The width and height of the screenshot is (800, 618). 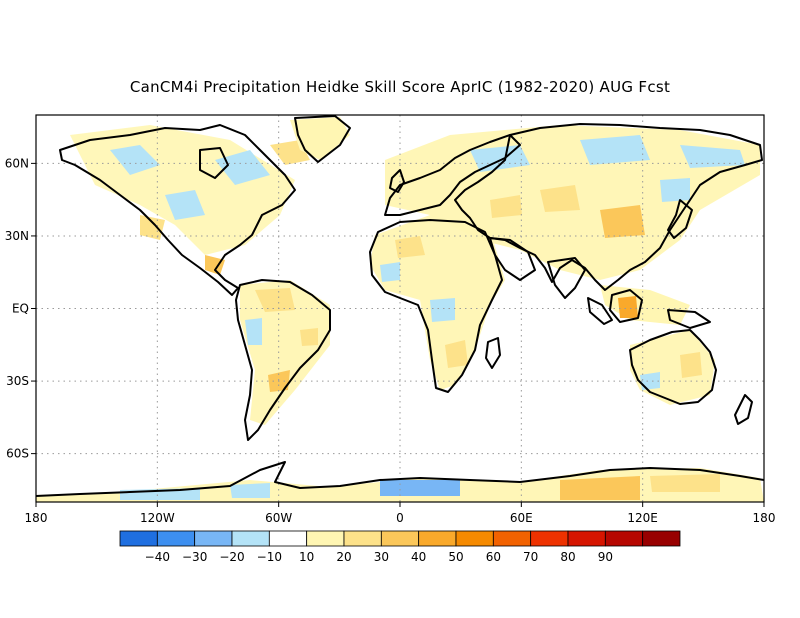 What do you see at coordinates (567, 557) in the screenshot?
I see `colorbar-label: 80` at bounding box center [567, 557].